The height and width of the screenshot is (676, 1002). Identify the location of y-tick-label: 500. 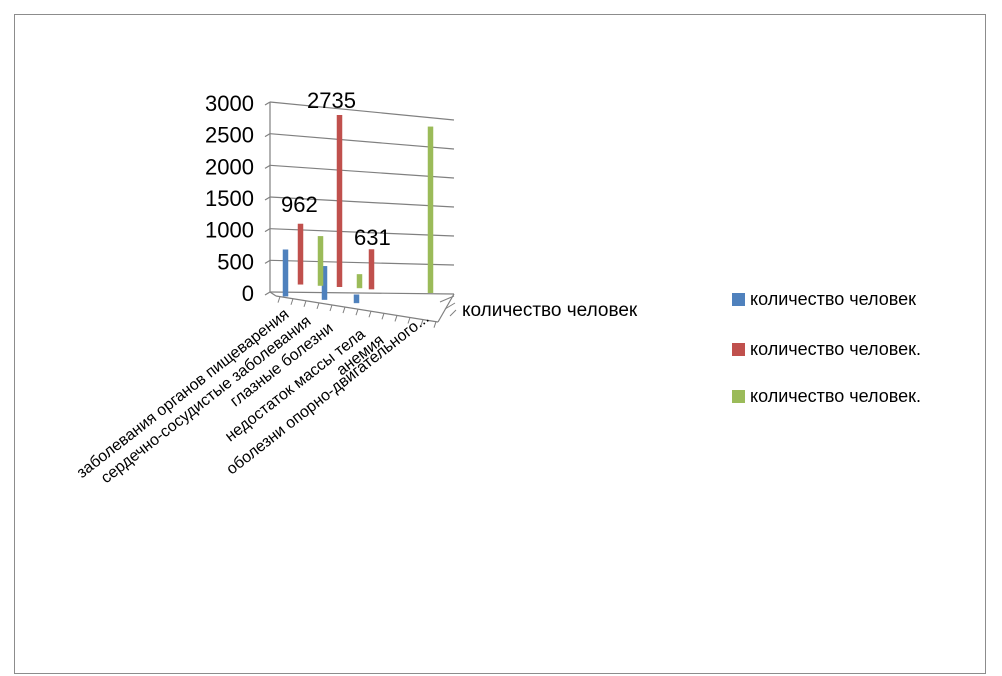
(235, 261).